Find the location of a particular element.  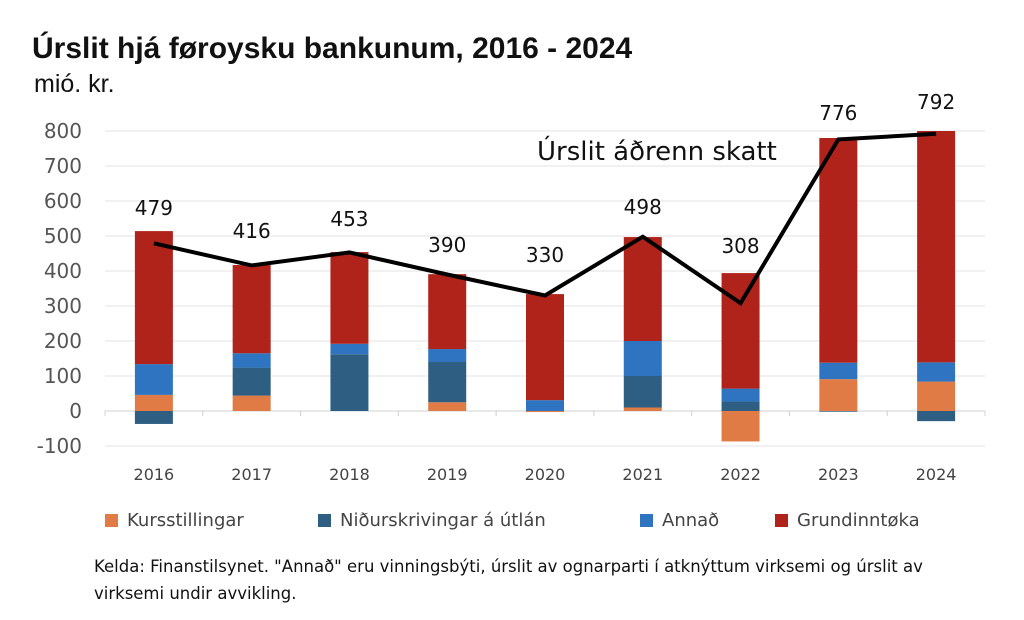

bar-kursstillingar-2017 is located at coordinates (251, 403).